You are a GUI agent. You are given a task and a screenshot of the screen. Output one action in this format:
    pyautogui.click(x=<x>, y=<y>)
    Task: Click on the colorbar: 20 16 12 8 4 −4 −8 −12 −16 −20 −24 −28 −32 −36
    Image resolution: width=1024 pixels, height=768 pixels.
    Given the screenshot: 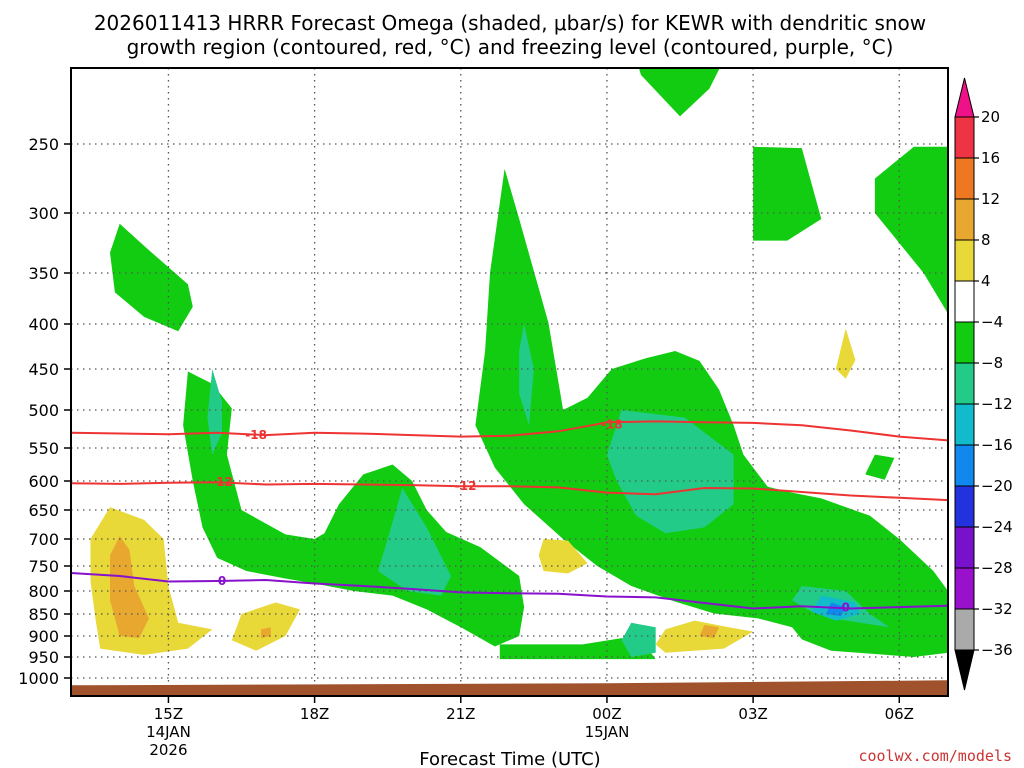 What is the action you would take?
    pyautogui.click(x=983, y=384)
    